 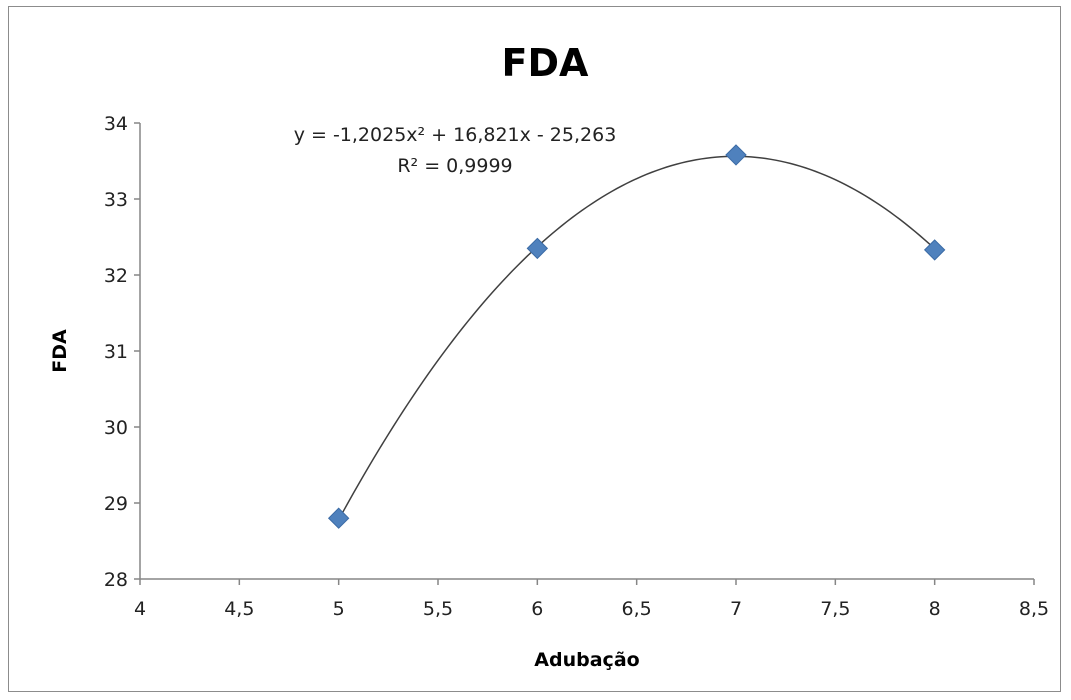 I want to click on x-tick-label: 6,5, so click(x=637, y=609).